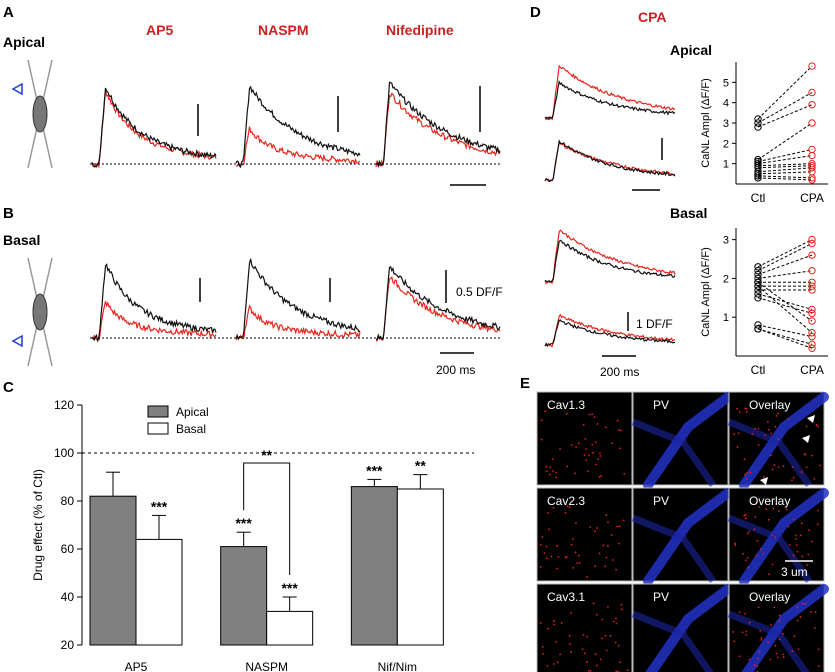 This screenshot has width=835, height=672. What do you see at coordinates (68, 645) in the screenshot?
I see `y-tick-label: 20` at bounding box center [68, 645].